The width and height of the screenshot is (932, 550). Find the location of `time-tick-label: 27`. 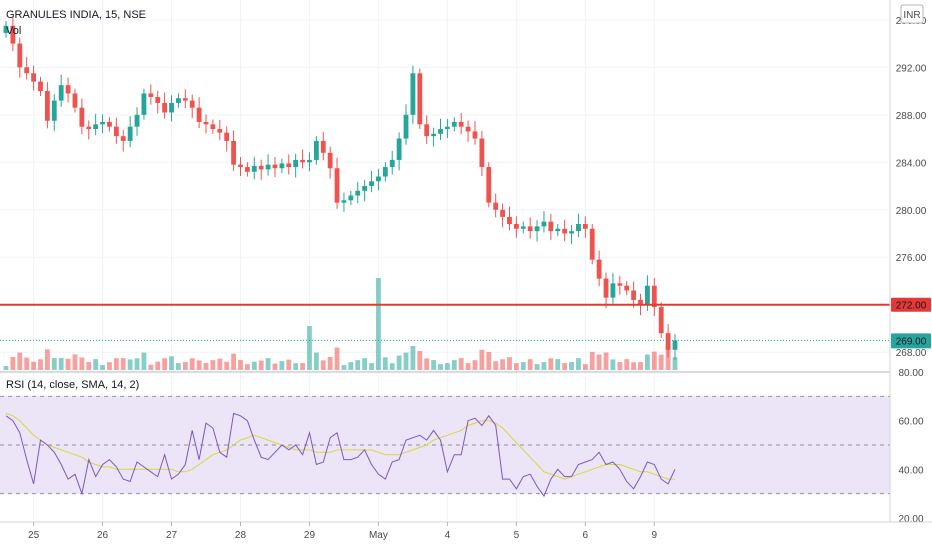

time-tick-label: 27 is located at coordinates (172, 535).